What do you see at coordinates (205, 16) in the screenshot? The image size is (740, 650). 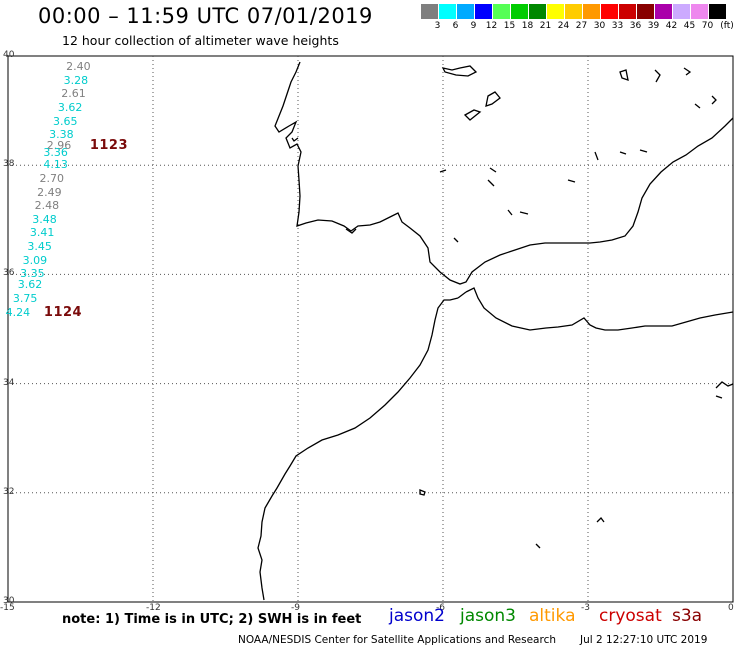 I see `map-title: 00:00 – 11:59 UTC 07/01/2019` at bounding box center [205, 16].